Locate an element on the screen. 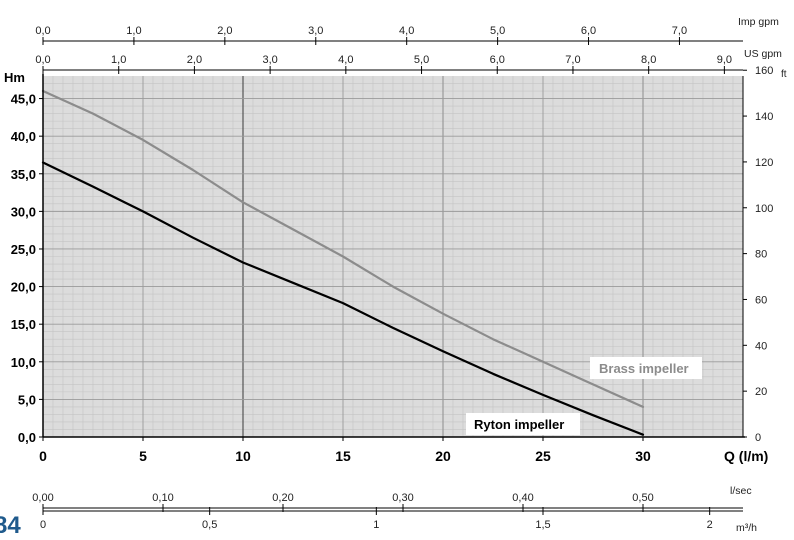 This screenshot has height=540, width=794. brass-impeller-label: Brass impeller is located at coordinates (644, 368).